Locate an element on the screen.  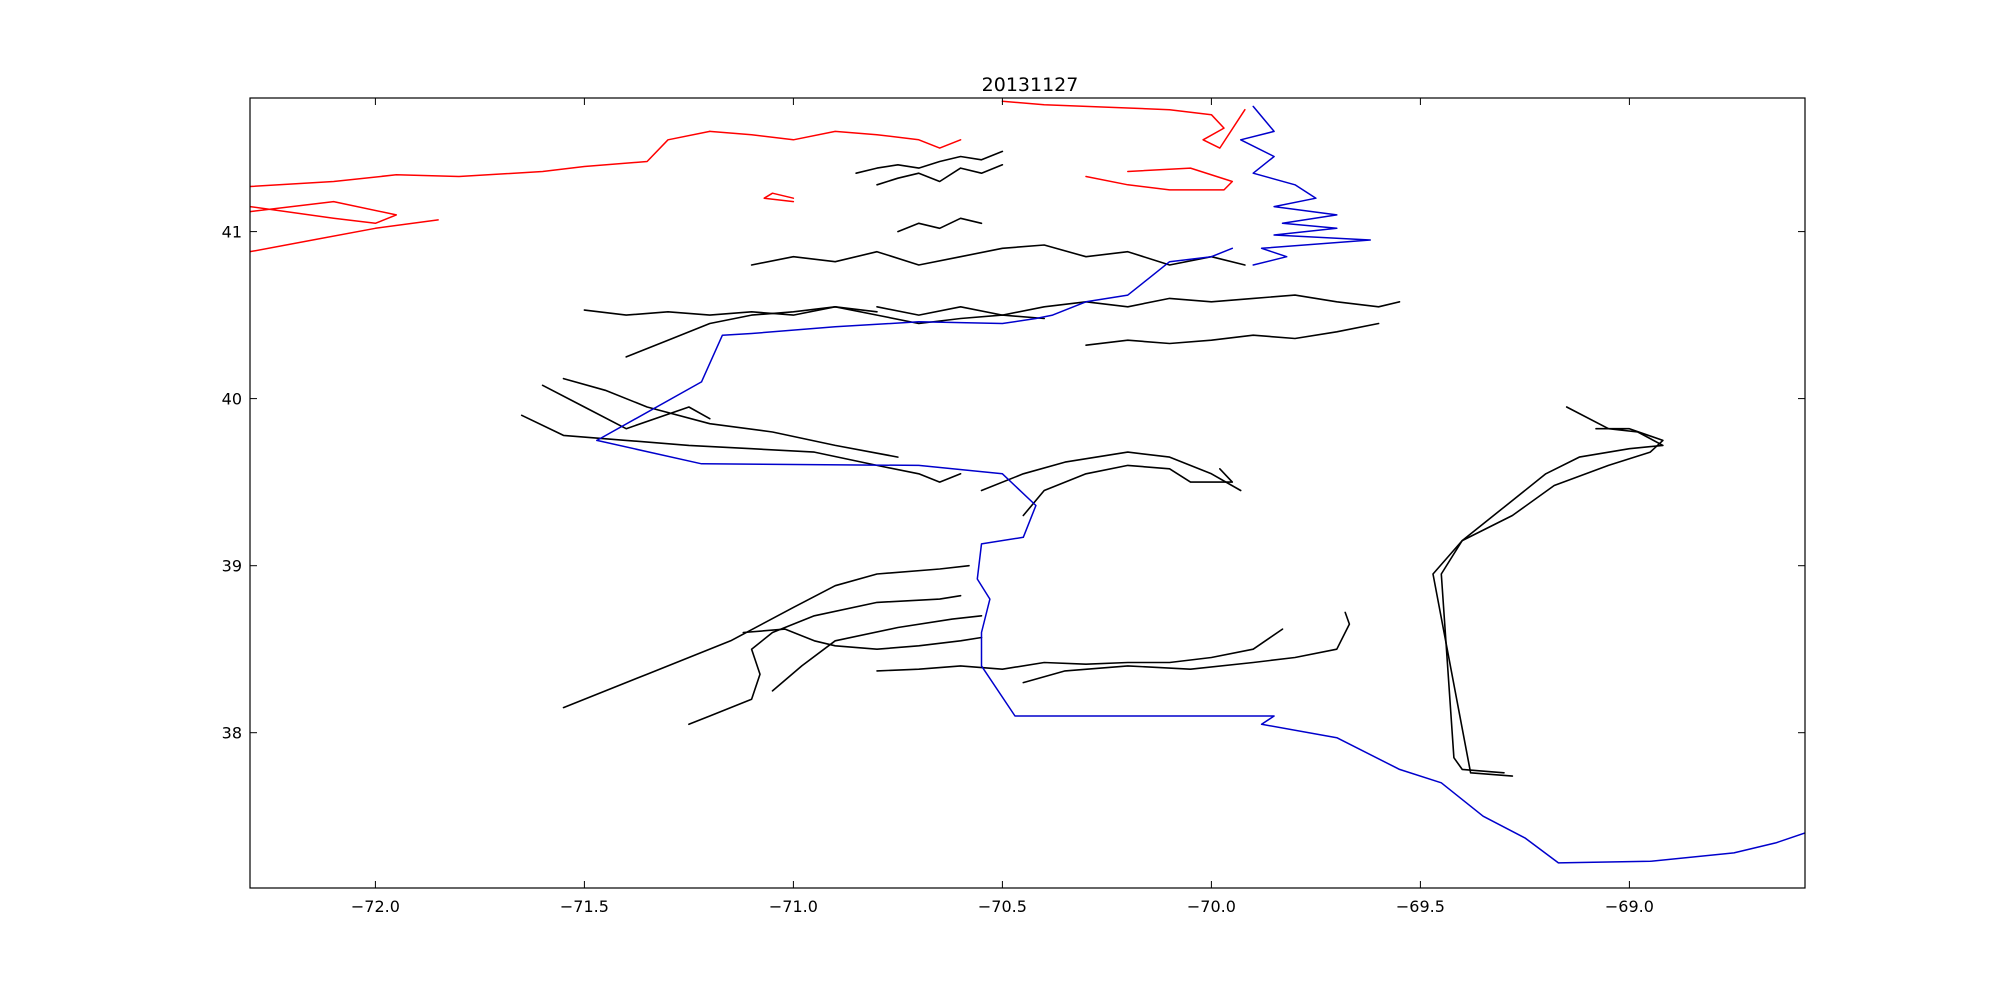
x-tick-label: −71.0 is located at coordinates (793, 906).